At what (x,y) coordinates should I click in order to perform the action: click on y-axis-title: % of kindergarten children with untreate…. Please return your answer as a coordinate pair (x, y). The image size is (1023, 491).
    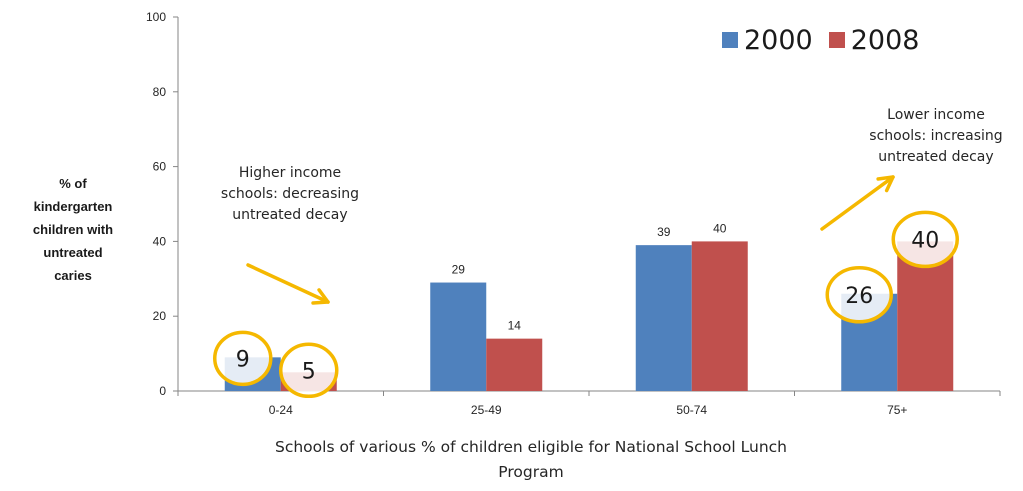
    Looking at the image, I should click on (73, 229).